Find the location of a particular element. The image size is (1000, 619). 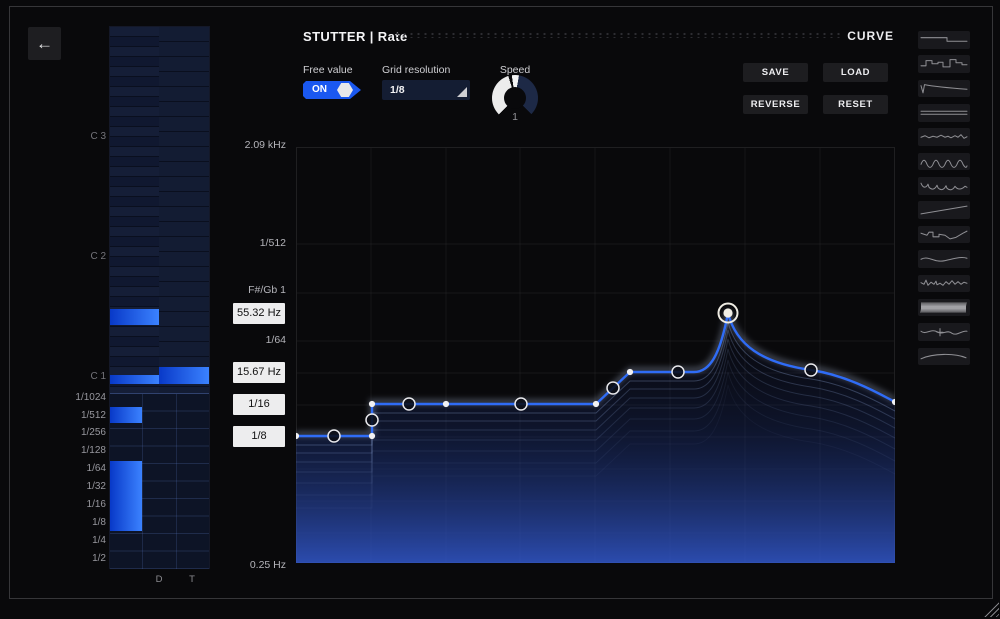

dropdown-corner-icon is located at coordinates (462, 92).